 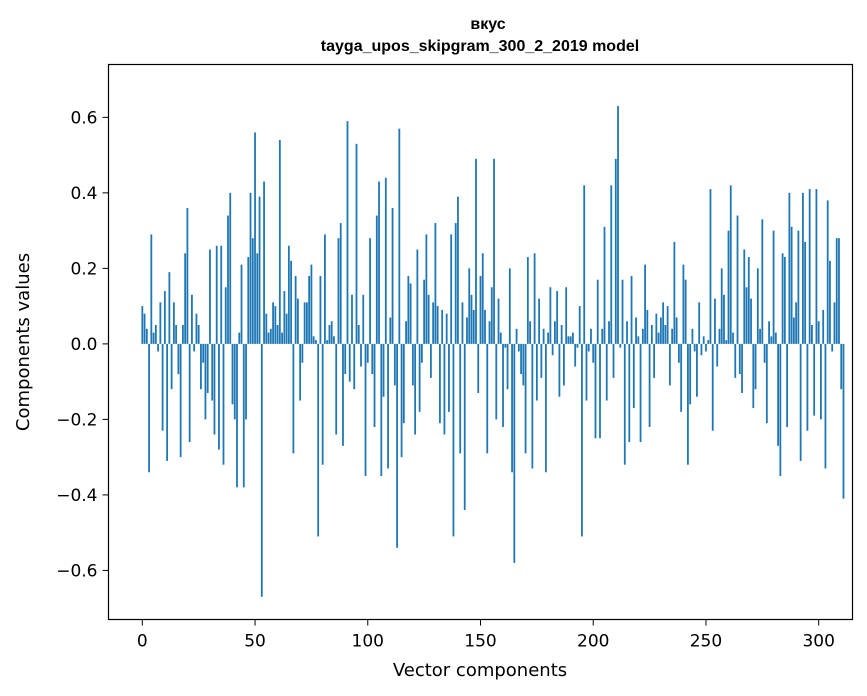 What do you see at coordinates (487, 24) in the screenshot?
I see `chart-title: вкус` at bounding box center [487, 24].